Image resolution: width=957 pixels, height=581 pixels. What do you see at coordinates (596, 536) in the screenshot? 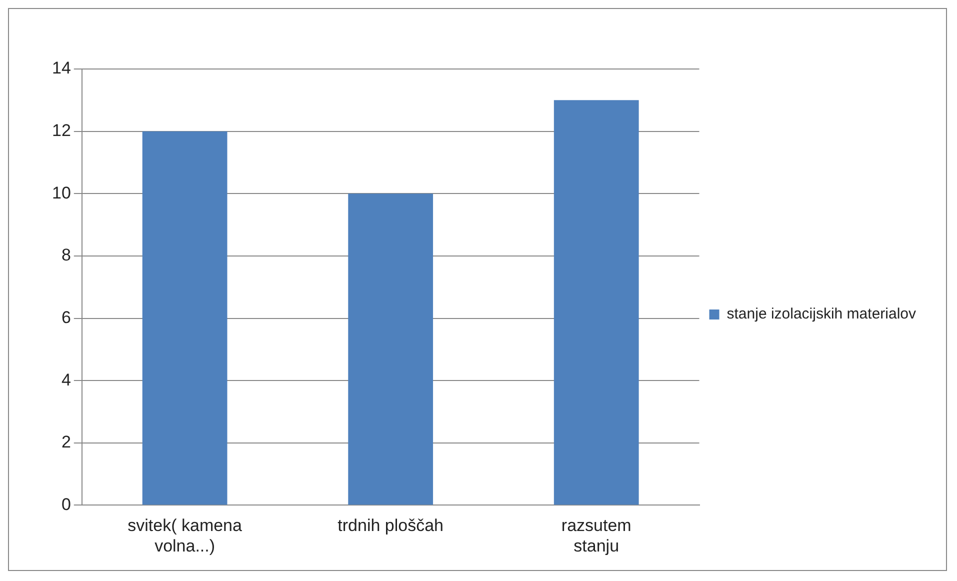
I see `x-tick-label: razsutem stanju` at bounding box center [596, 536].